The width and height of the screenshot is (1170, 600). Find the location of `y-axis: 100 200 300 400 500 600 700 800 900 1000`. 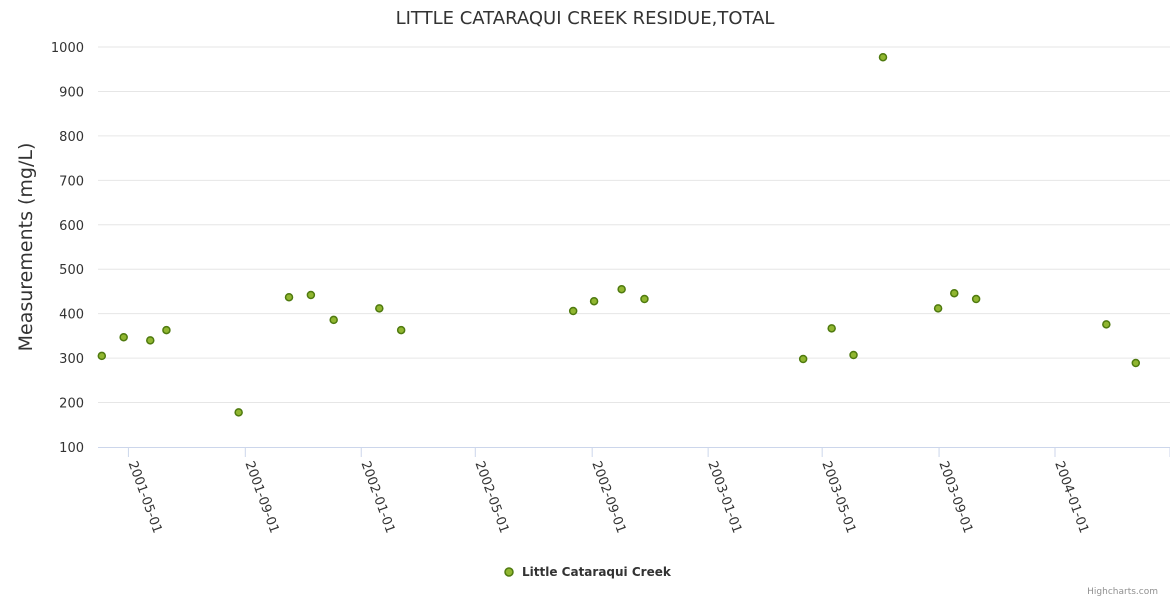

y-axis: 100 200 300 400 500 600 700 800 900 1000 is located at coordinates (67, 248).